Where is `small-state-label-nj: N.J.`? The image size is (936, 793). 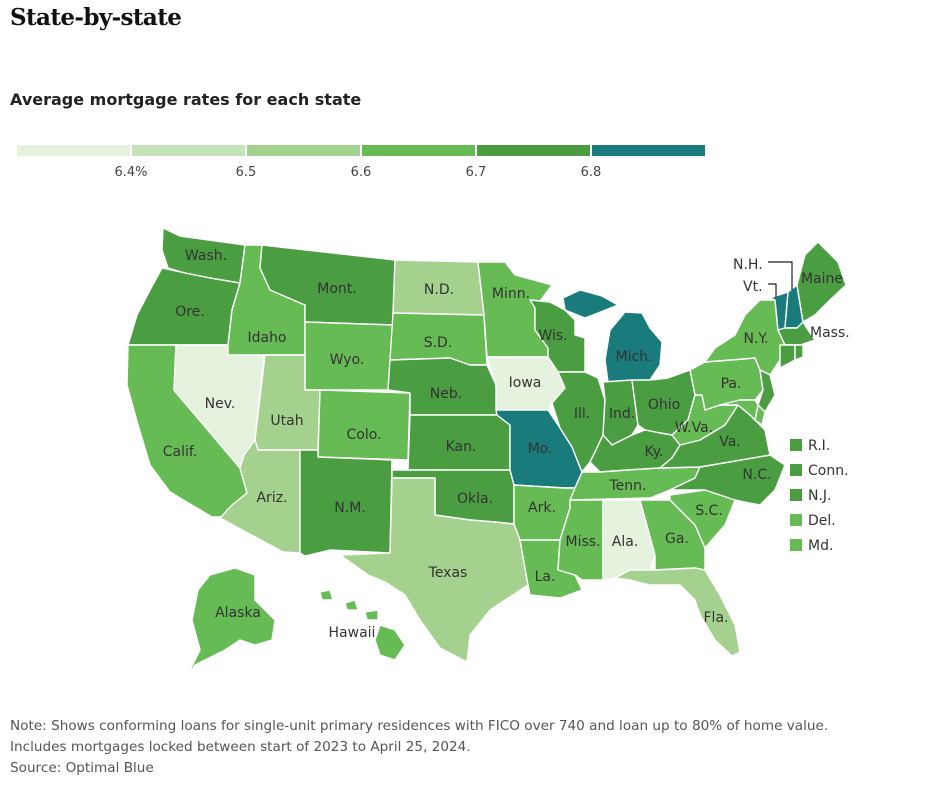 small-state-label-nj: N.J. is located at coordinates (820, 496).